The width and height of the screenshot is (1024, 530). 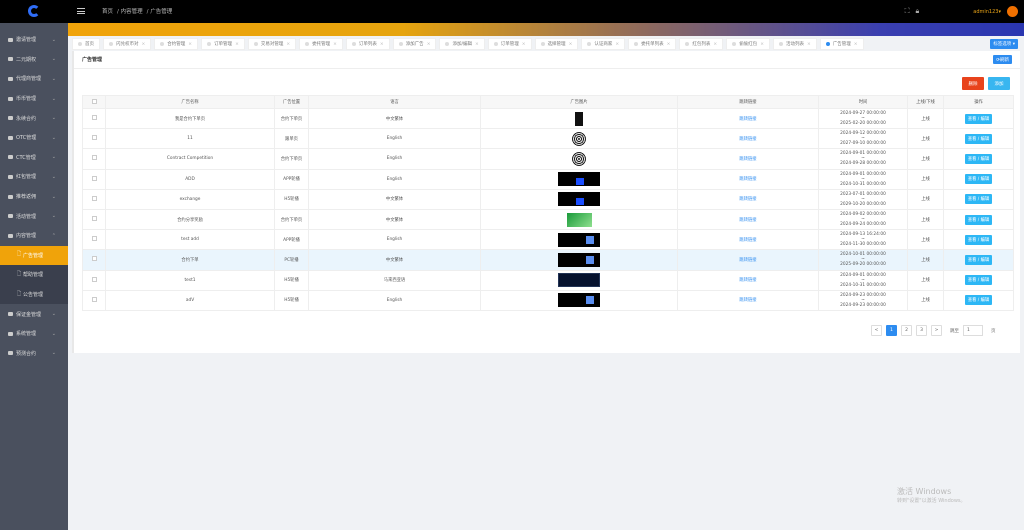 What do you see at coordinates (34, 177) in the screenshot?
I see `sidebar-item: 红包管理 ⌄` at bounding box center [34, 177].